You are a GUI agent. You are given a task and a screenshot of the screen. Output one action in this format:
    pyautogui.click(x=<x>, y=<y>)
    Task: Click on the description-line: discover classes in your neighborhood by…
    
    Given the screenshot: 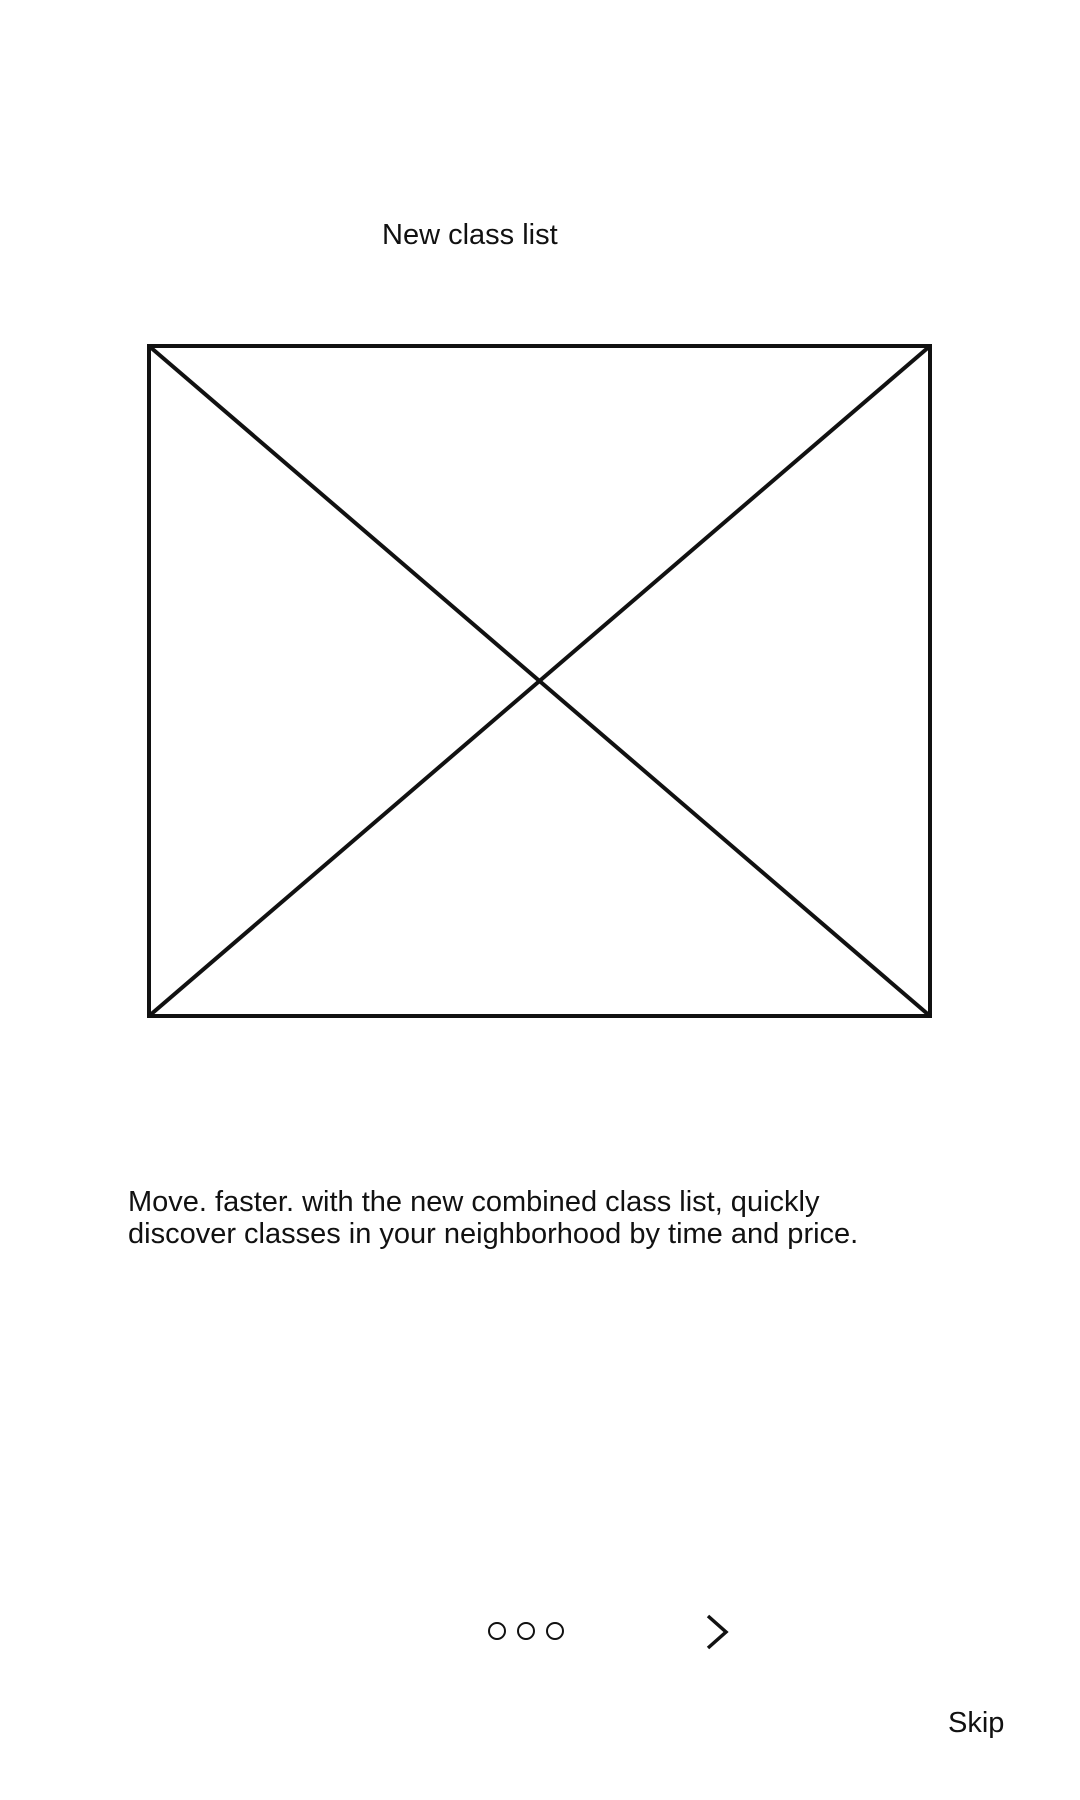 What is the action you would take?
    pyautogui.click(x=493, y=1234)
    